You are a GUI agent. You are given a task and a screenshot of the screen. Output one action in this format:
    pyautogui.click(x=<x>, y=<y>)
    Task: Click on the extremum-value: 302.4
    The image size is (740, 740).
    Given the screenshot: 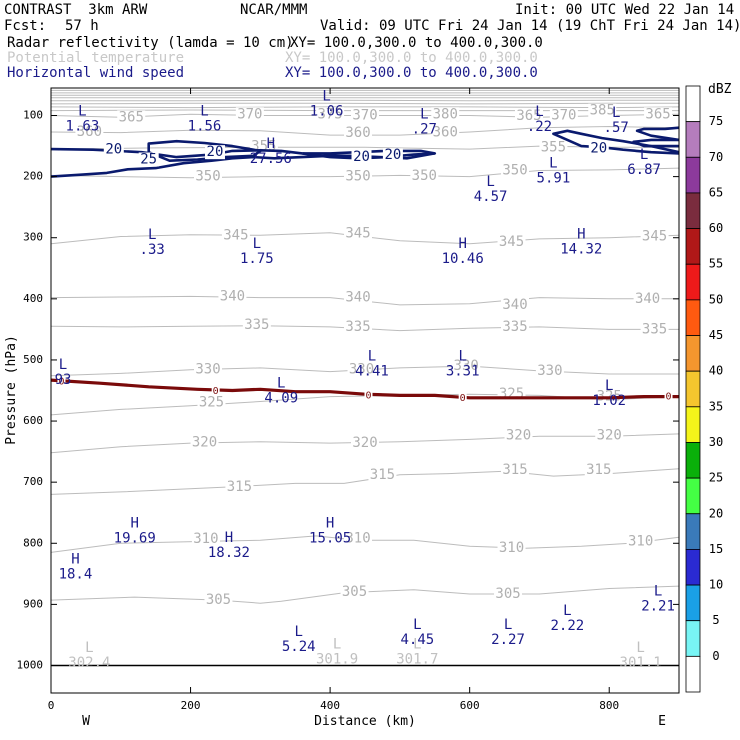 What is the action you would take?
    pyautogui.click(x=89, y=663)
    